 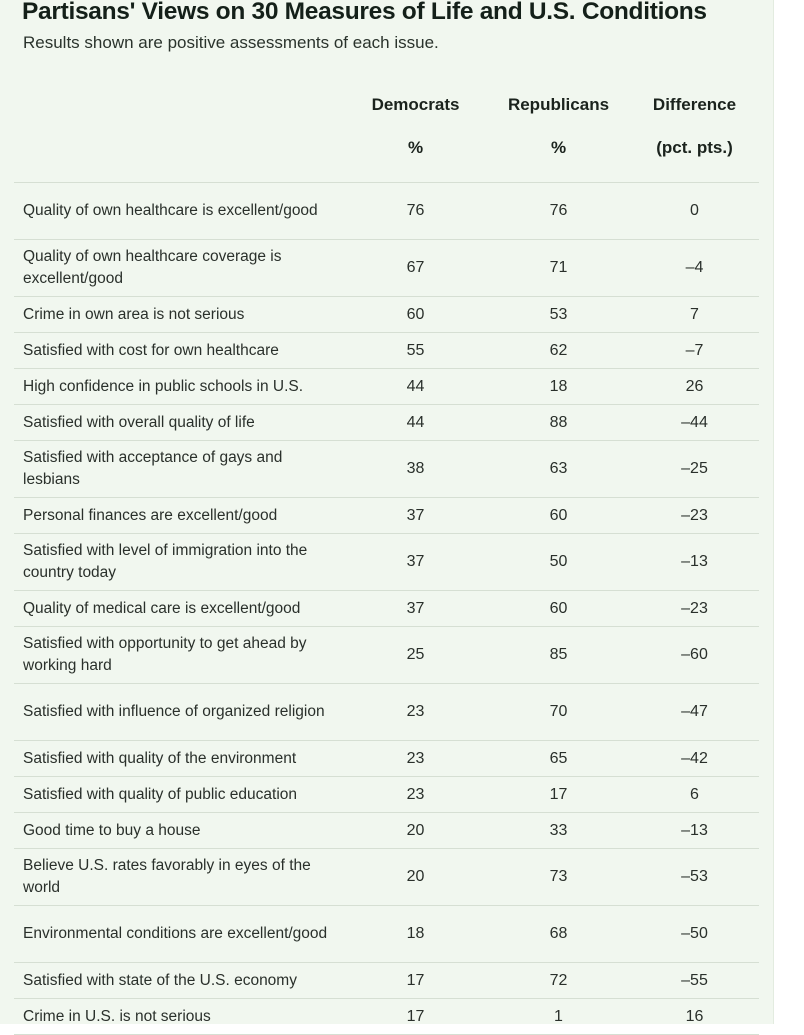 What do you see at coordinates (694, 655) in the screenshot?
I see `cell-difference: –60` at bounding box center [694, 655].